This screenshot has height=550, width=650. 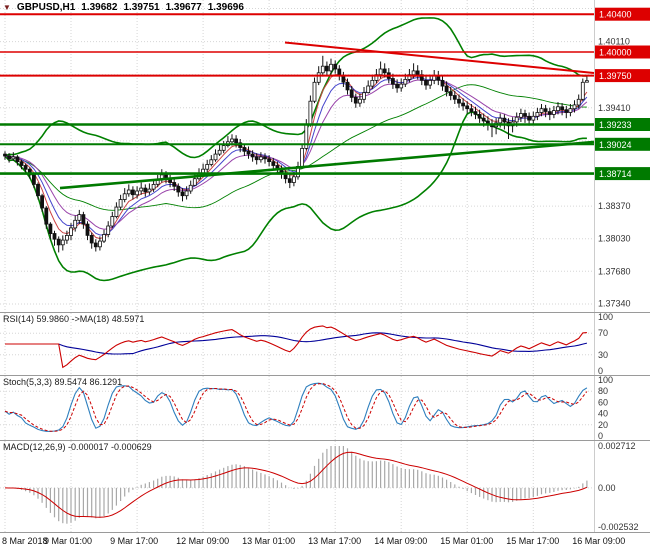 What do you see at coordinates (68, 541) in the screenshot?
I see `time-axis-label: 9 Mar 01:00` at bounding box center [68, 541].